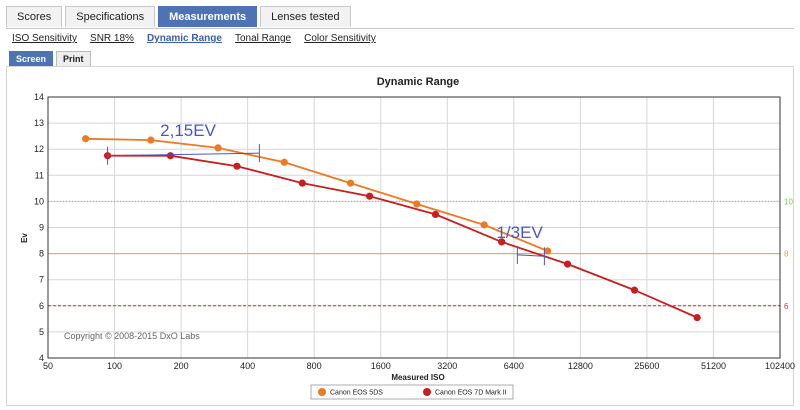 The height and width of the screenshot is (410, 800). Describe the element at coordinates (322, 392) in the screenshot. I see `legend-swatch-5ds` at that location.